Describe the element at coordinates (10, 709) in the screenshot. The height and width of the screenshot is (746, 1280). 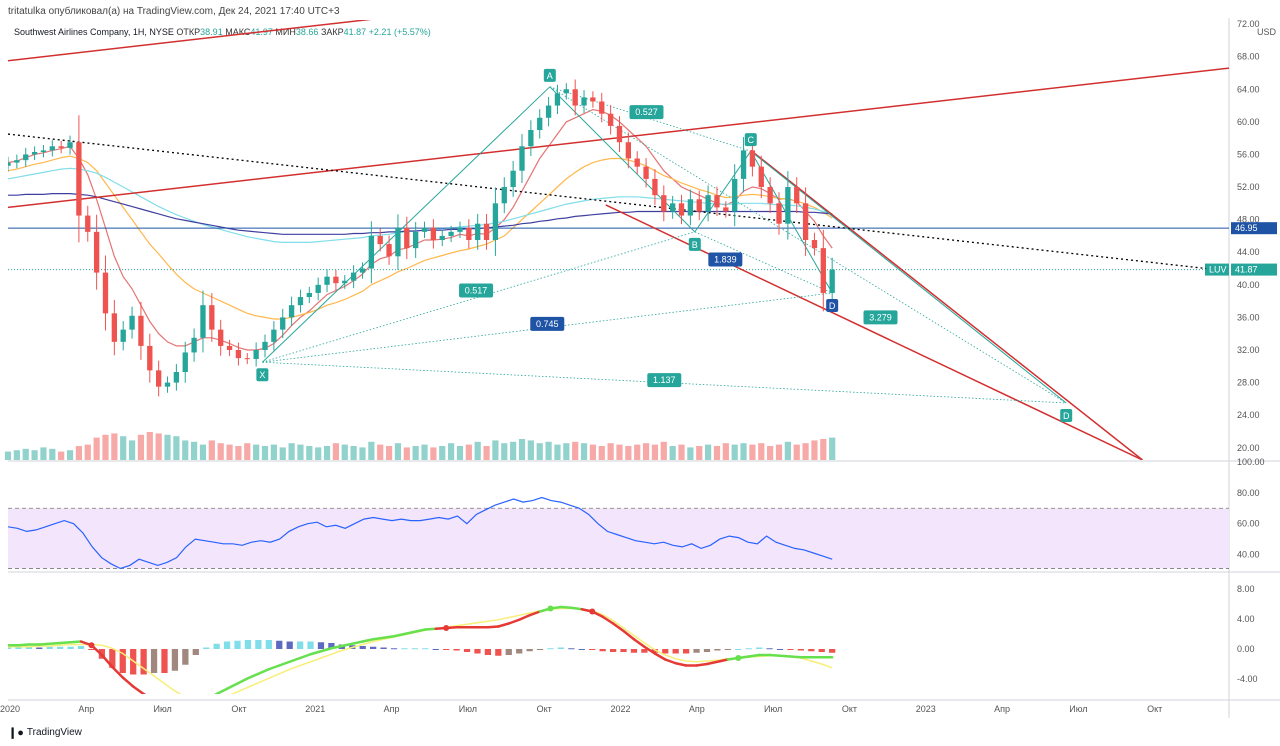
I see `time-tick-label: 2020` at that location.